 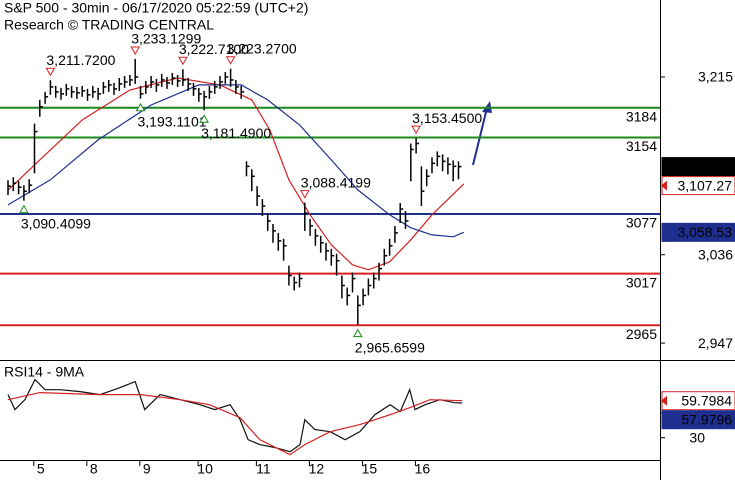 What do you see at coordinates (166, 39) in the screenshot?
I see `high-annotation: 3,233.1299` at bounding box center [166, 39].